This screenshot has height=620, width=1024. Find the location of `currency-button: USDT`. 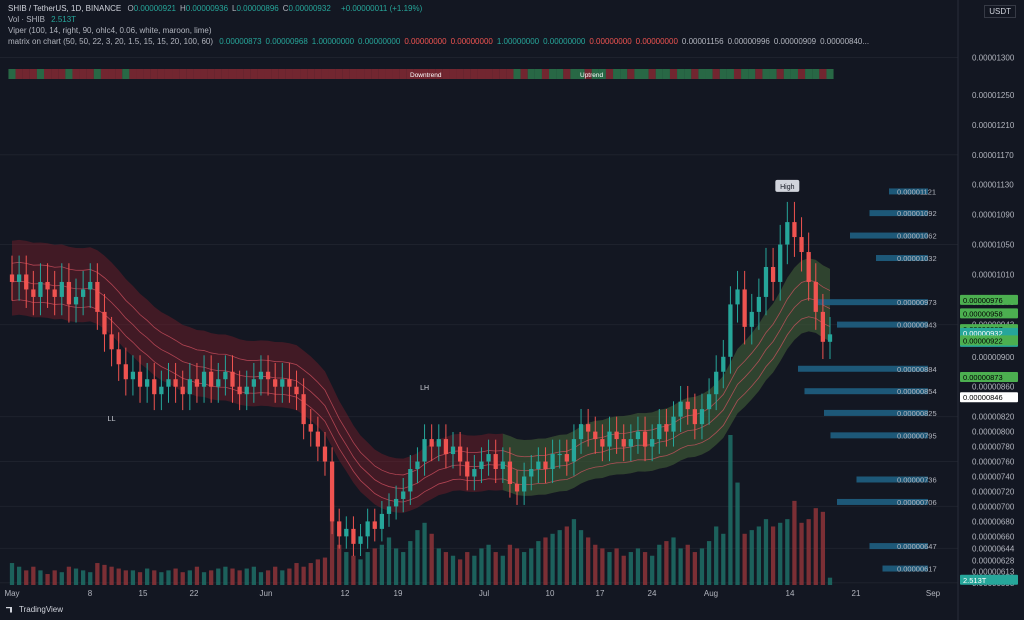

currency-button: USDT is located at coordinates (1000, 11).